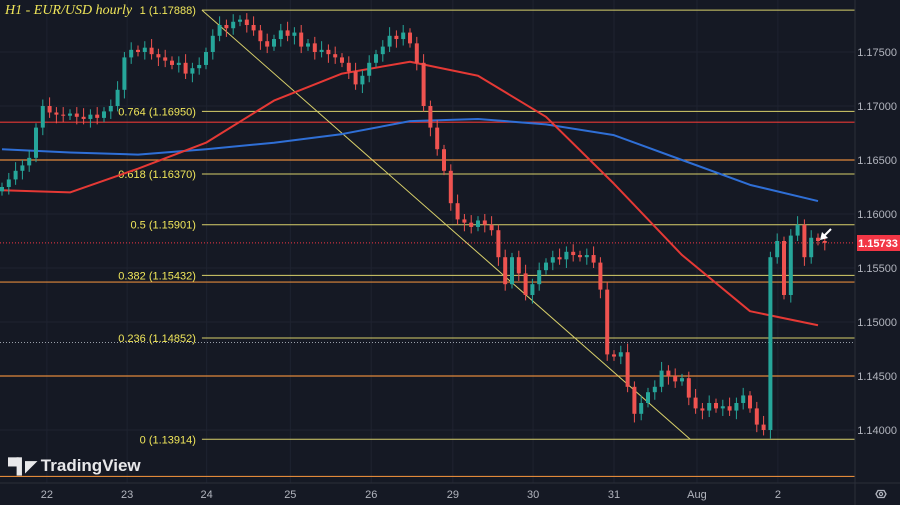  Describe the element at coordinates (157, 339) in the screenshot. I see `fib-level-label: 0.236 (1.14852)` at that location.